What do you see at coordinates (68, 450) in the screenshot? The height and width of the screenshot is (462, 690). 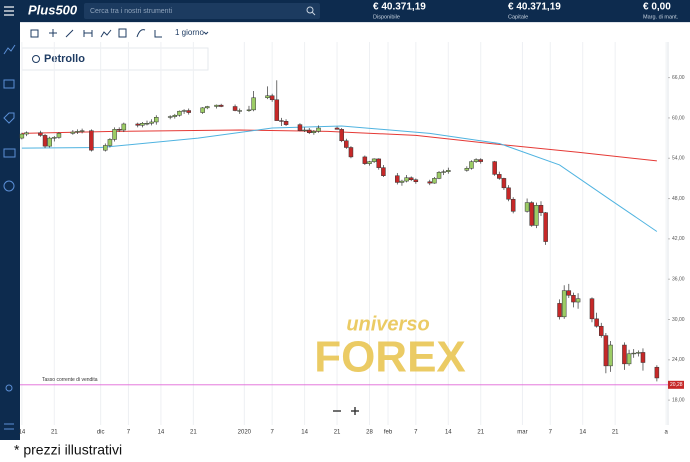 I see `footnote: * prezzi illustrativi` at bounding box center [68, 450].